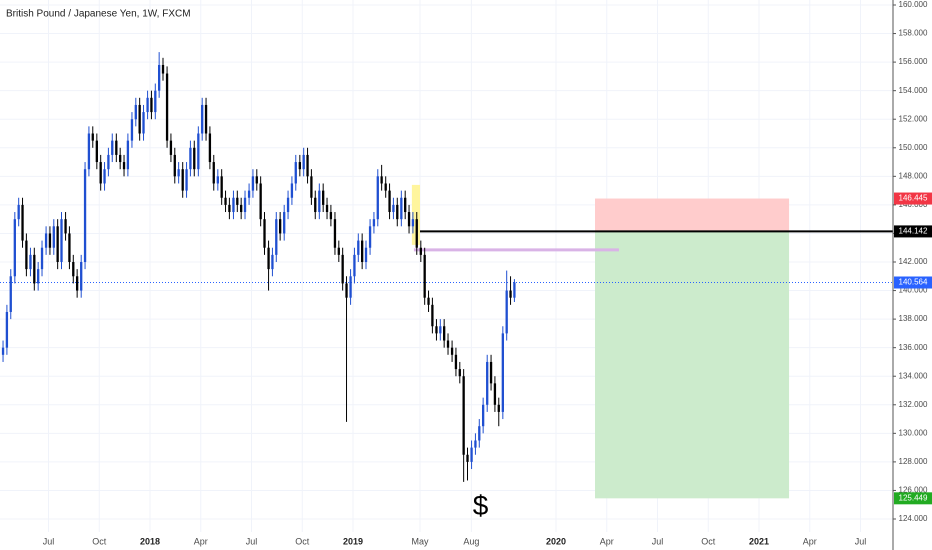  What do you see at coordinates (913, 490) in the screenshot?
I see `y-tick-label: 126.000` at bounding box center [913, 490].